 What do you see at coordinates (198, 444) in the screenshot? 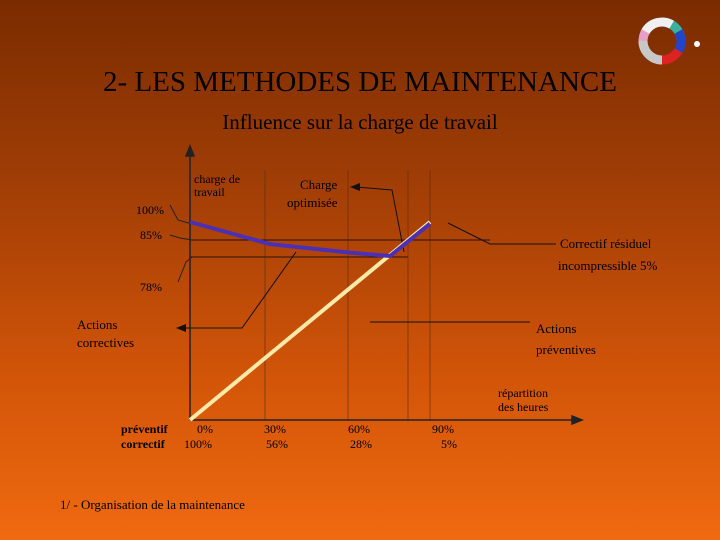
I see `x-tick-correctif-0: 100%` at bounding box center [198, 444].